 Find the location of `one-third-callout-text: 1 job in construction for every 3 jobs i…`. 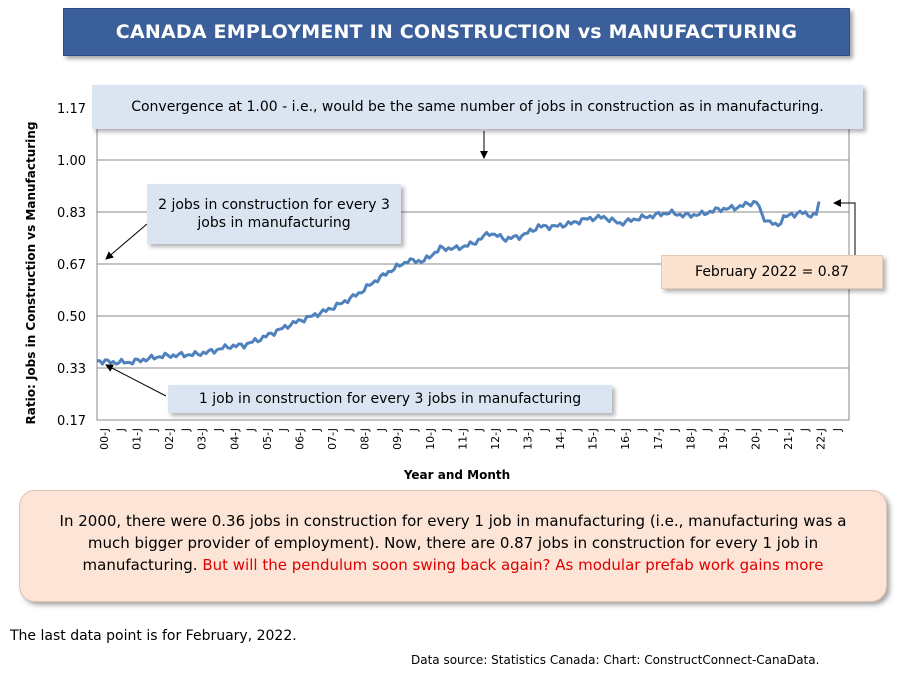

one-third-callout-text: 1 job in construction for every 3 jobs i… is located at coordinates (390, 398).